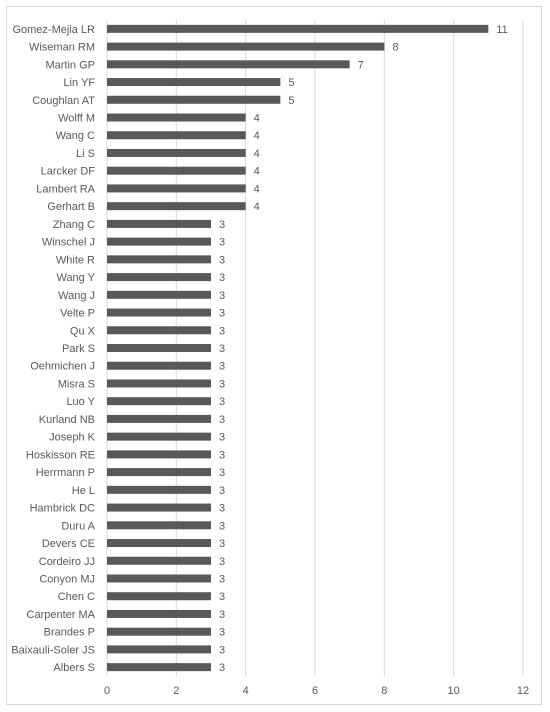 The height and width of the screenshot is (712, 550). I want to click on category-label: Wang J, so click(76, 296).